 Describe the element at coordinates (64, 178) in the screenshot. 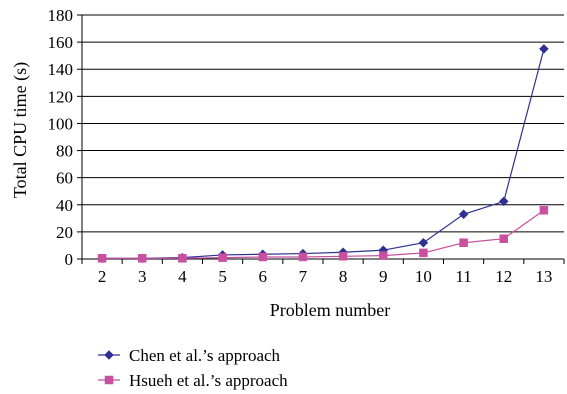

I see `y-tick-label-3: 60` at that location.